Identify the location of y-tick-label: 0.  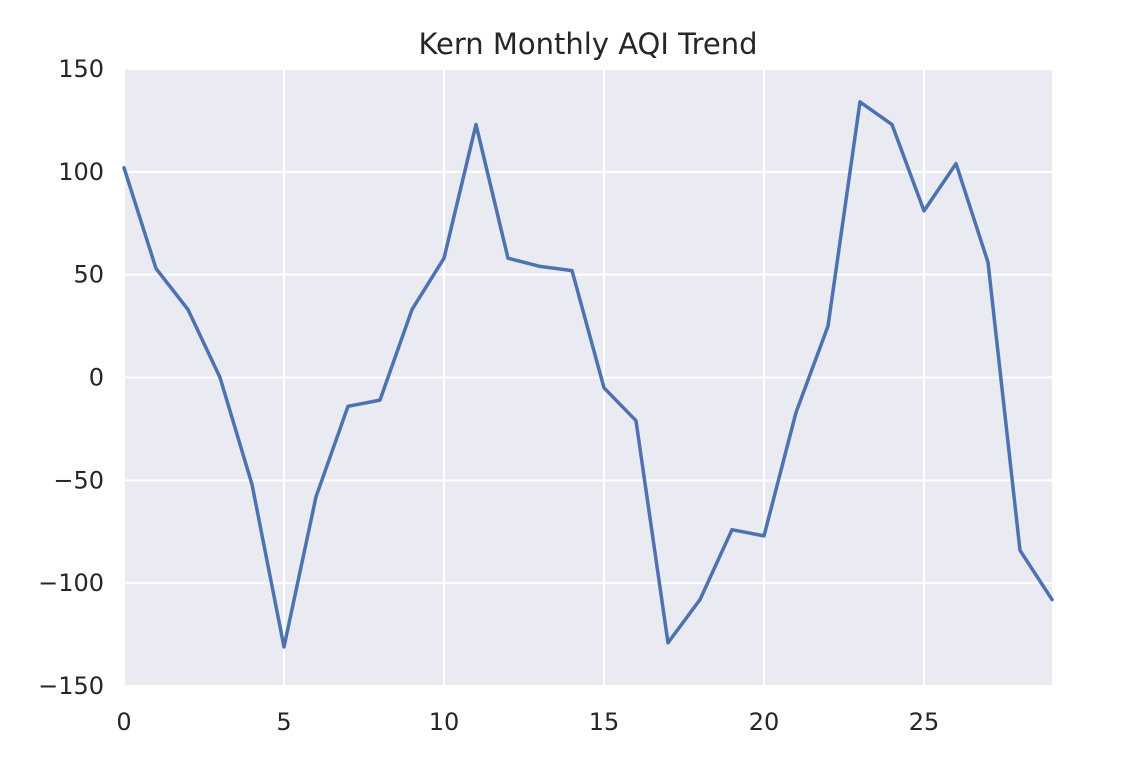
(96, 378).